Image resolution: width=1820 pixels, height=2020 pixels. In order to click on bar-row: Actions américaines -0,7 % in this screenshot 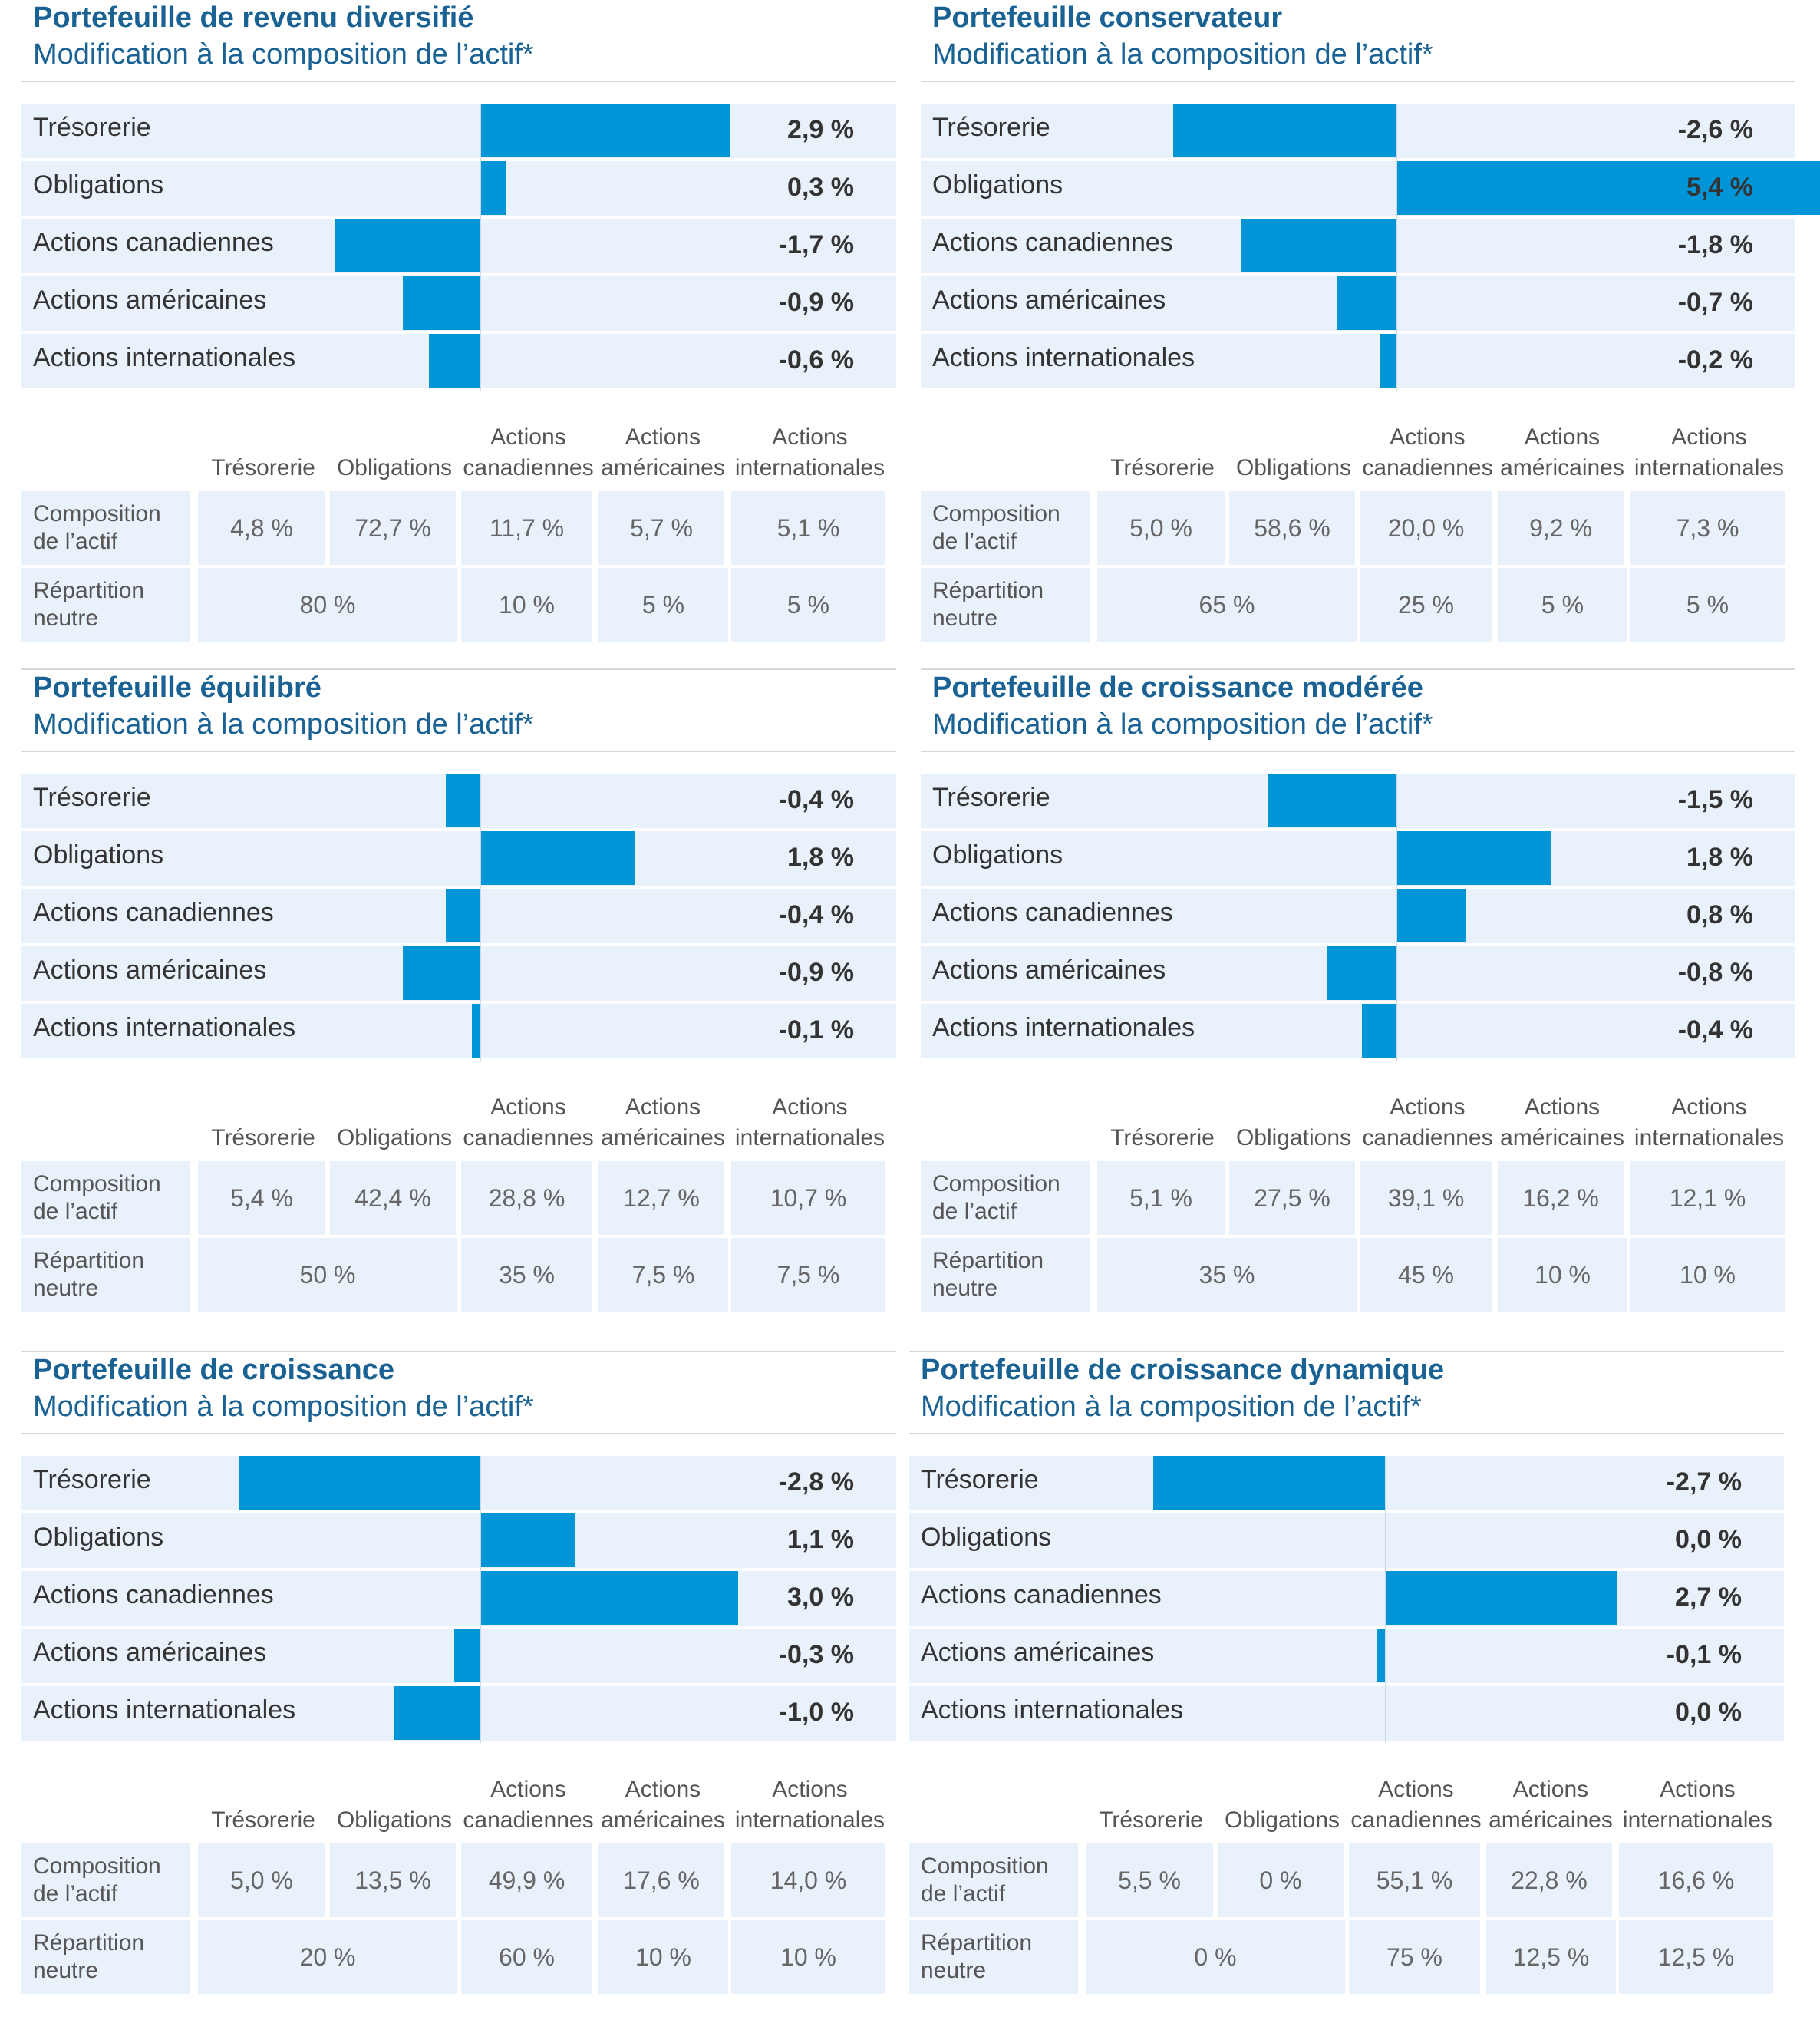, I will do `click(1358, 303)`.